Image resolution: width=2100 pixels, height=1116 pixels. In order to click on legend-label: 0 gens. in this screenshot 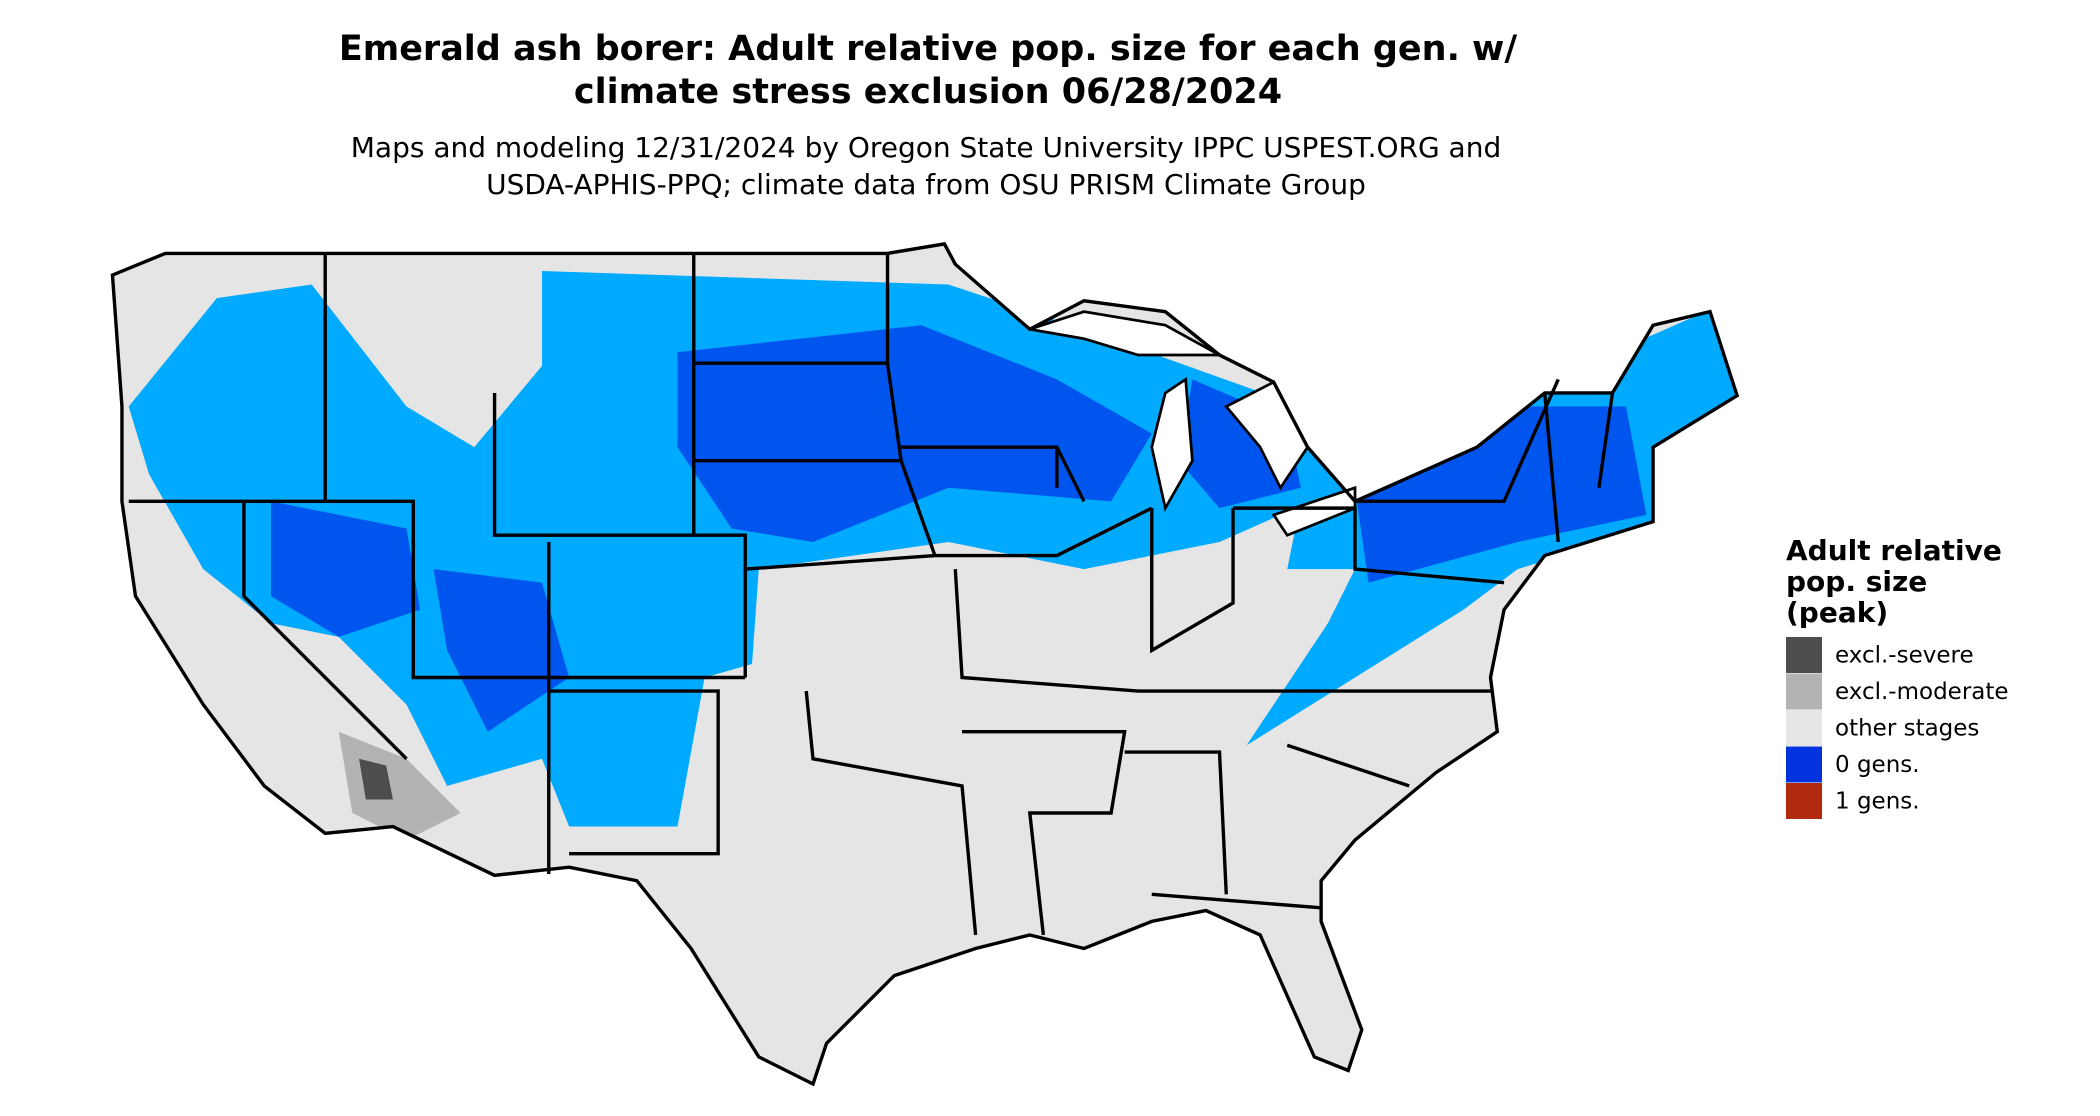, I will do `click(1877, 765)`.